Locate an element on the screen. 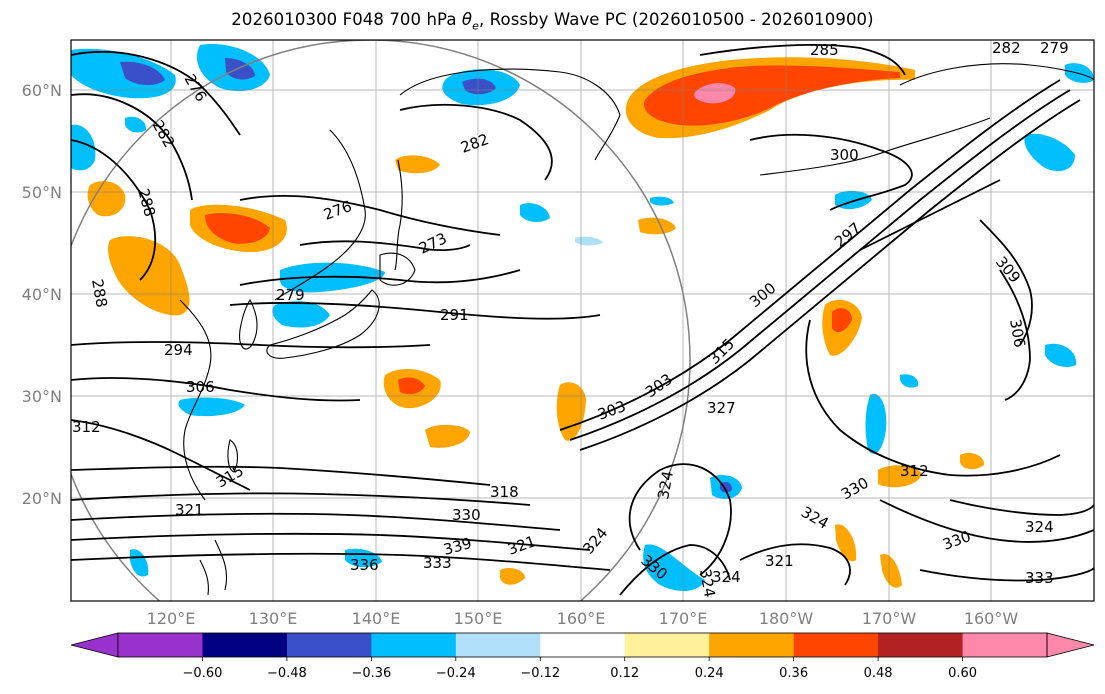  colorbar-outline is located at coordinates (582, 645).